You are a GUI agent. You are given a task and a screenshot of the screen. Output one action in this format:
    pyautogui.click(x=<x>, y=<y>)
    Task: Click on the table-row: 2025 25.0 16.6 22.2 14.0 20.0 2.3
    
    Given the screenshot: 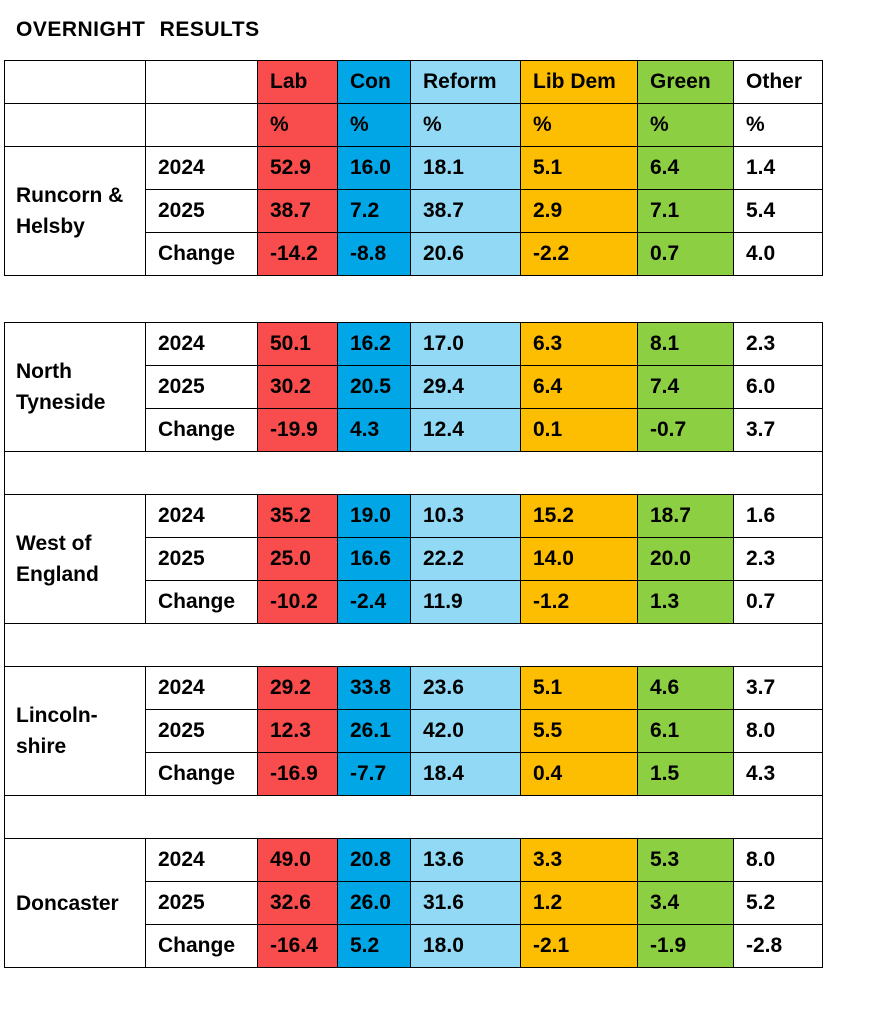 What is the action you would take?
    pyautogui.click(x=414, y=559)
    